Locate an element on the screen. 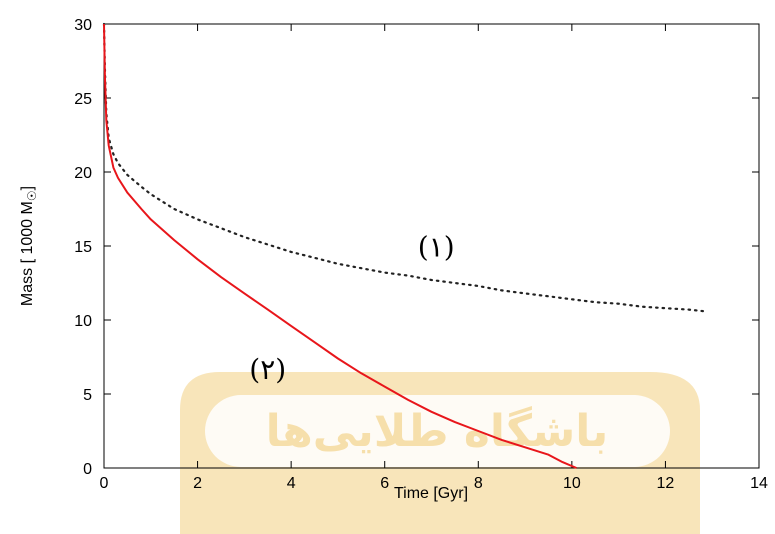 The width and height of the screenshot is (775, 534). y-tick-label: 25 is located at coordinates (83, 99).